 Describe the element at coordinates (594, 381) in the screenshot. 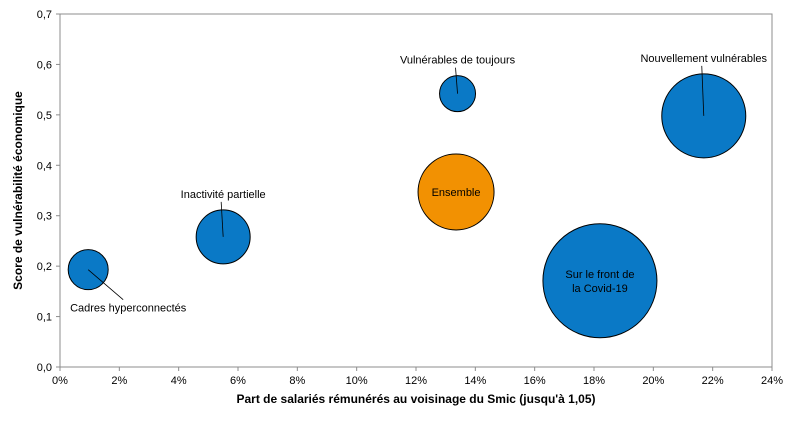

I see `x-tick-label: 18%` at that location.